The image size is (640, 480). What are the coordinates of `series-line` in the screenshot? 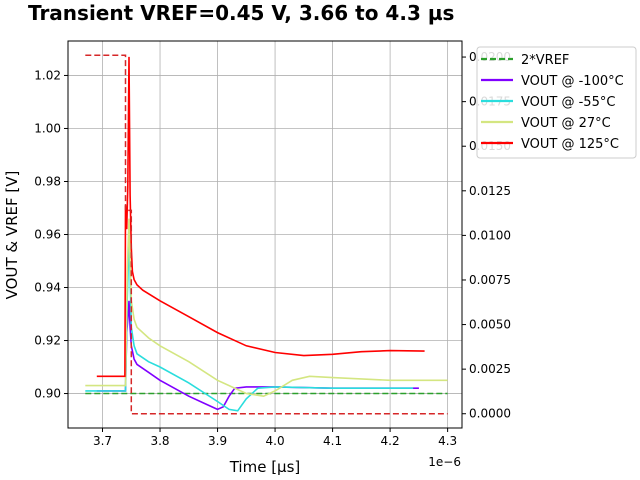 It's located at (257, 355).